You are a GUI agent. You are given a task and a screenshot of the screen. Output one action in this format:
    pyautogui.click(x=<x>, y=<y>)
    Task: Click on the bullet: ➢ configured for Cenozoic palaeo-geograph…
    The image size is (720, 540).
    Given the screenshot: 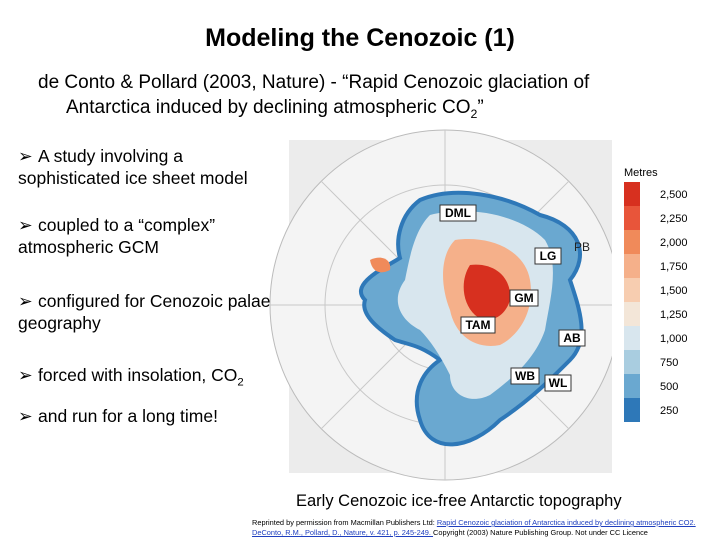 What is the action you would take?
    pyautogui.click(x=153, y=312)
    